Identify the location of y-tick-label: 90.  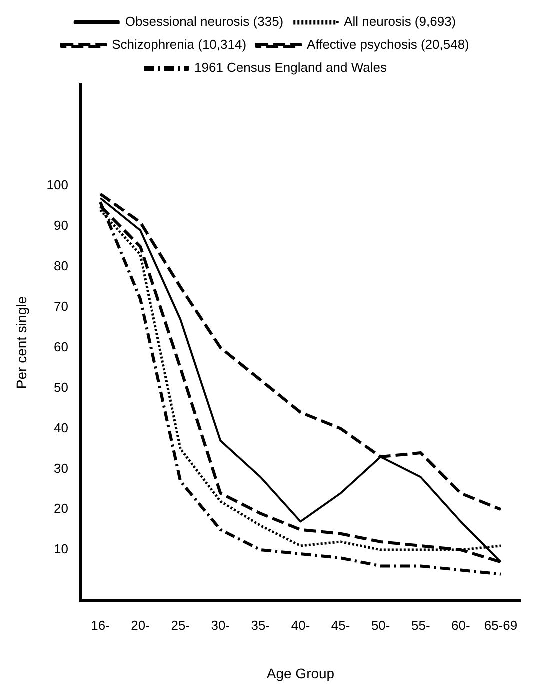
(61, 226).